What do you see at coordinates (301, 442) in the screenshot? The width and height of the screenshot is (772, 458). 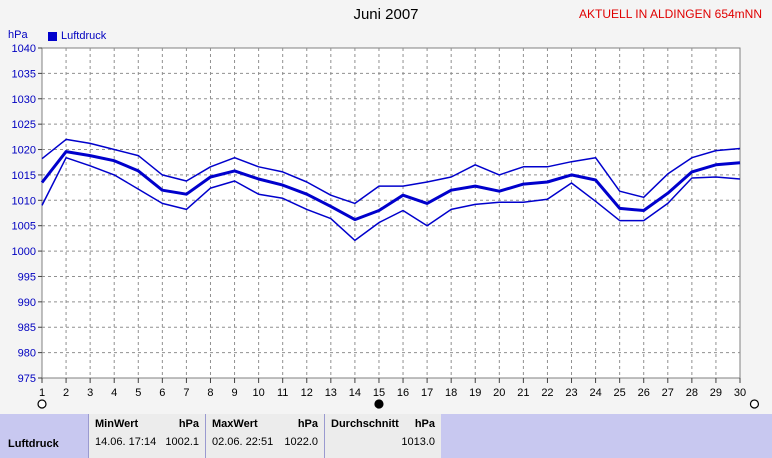 I see `max-value: 1022.0` at bounding box center [301, 442].